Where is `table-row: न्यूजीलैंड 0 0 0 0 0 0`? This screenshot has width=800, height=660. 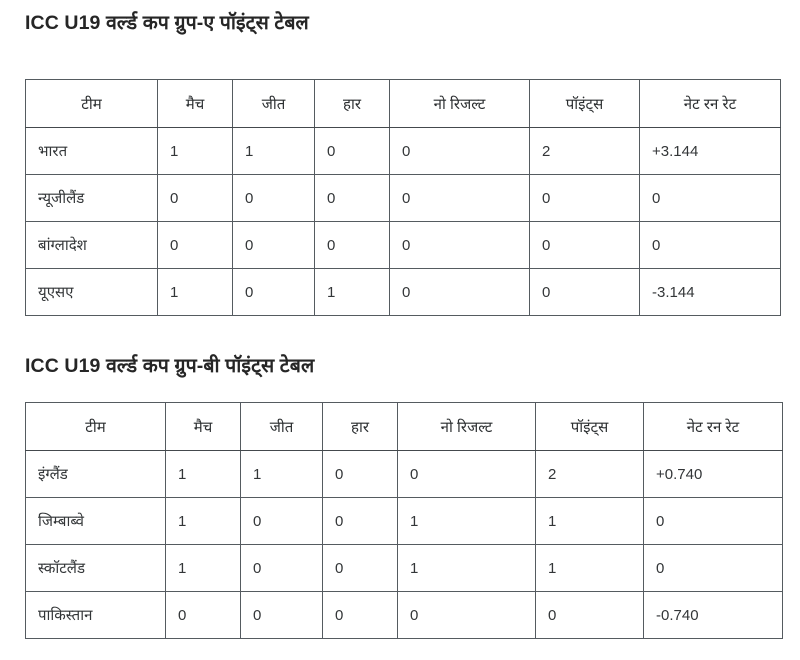 table-row: न्यूजीलैंड 0 0 0 0 0 0 is located at coordinates (403, 198).